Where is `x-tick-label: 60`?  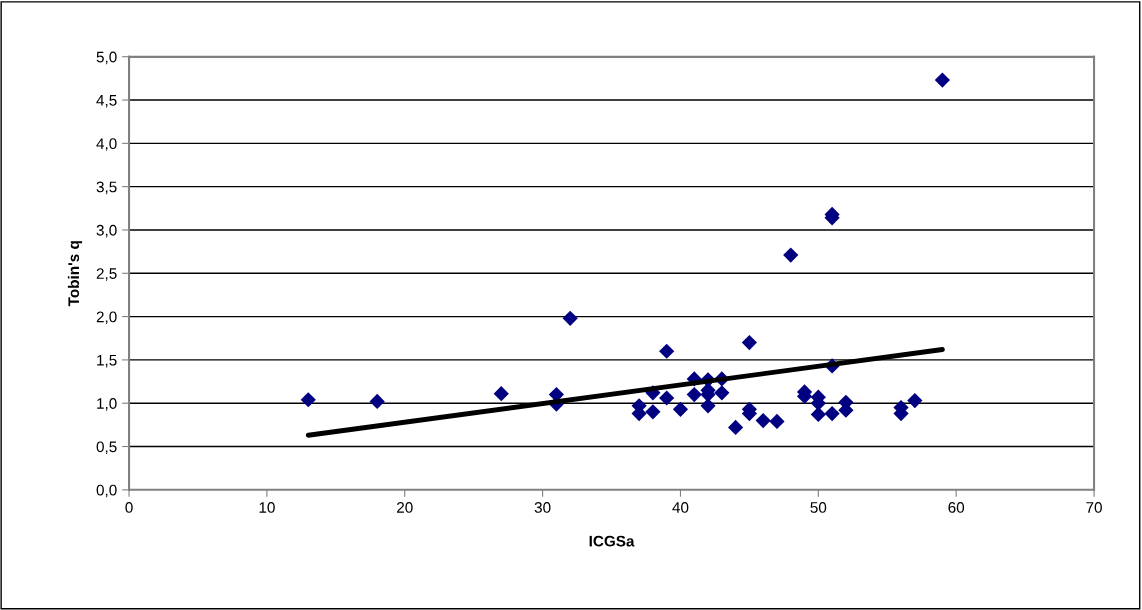 x-tick-label: 60 is located at coordinates (956, 507).